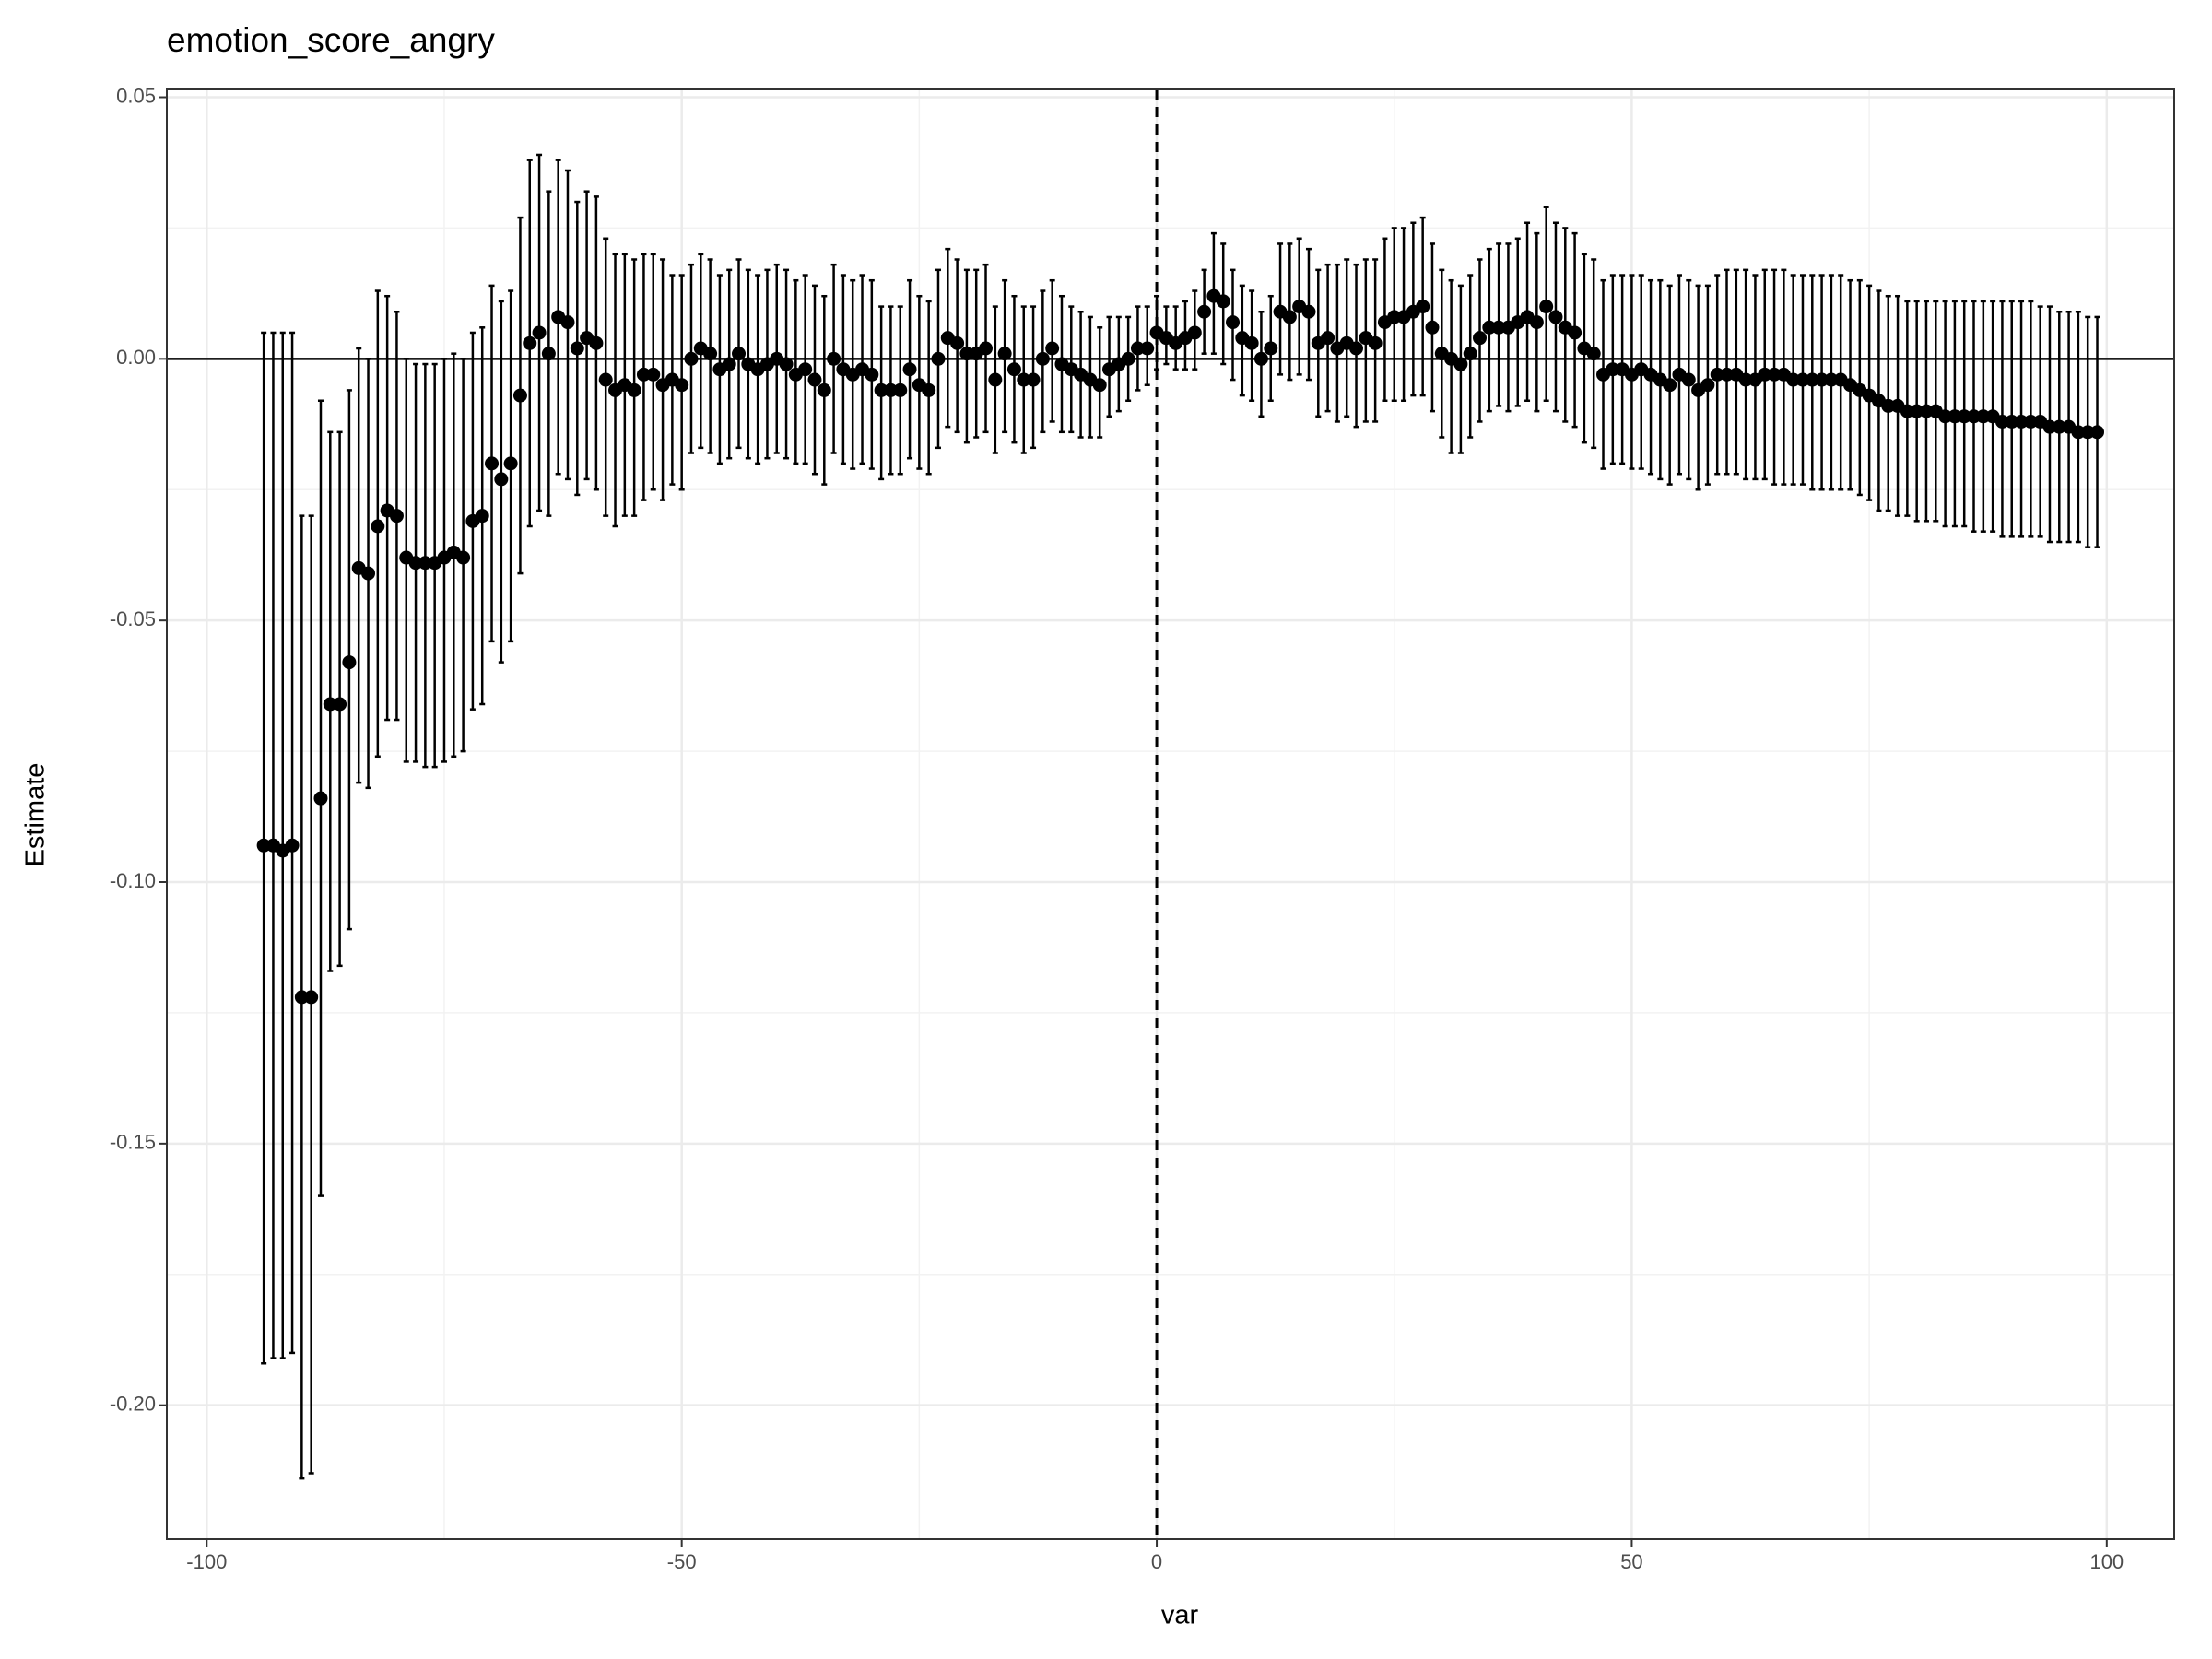 Image resolution: width=2212 pixels, height=1659 pixels. What do you see at coordinates (331, 40) in the screenshot?
I see `chart-title: emotion_score_angry` at bounding box center [331, 40].